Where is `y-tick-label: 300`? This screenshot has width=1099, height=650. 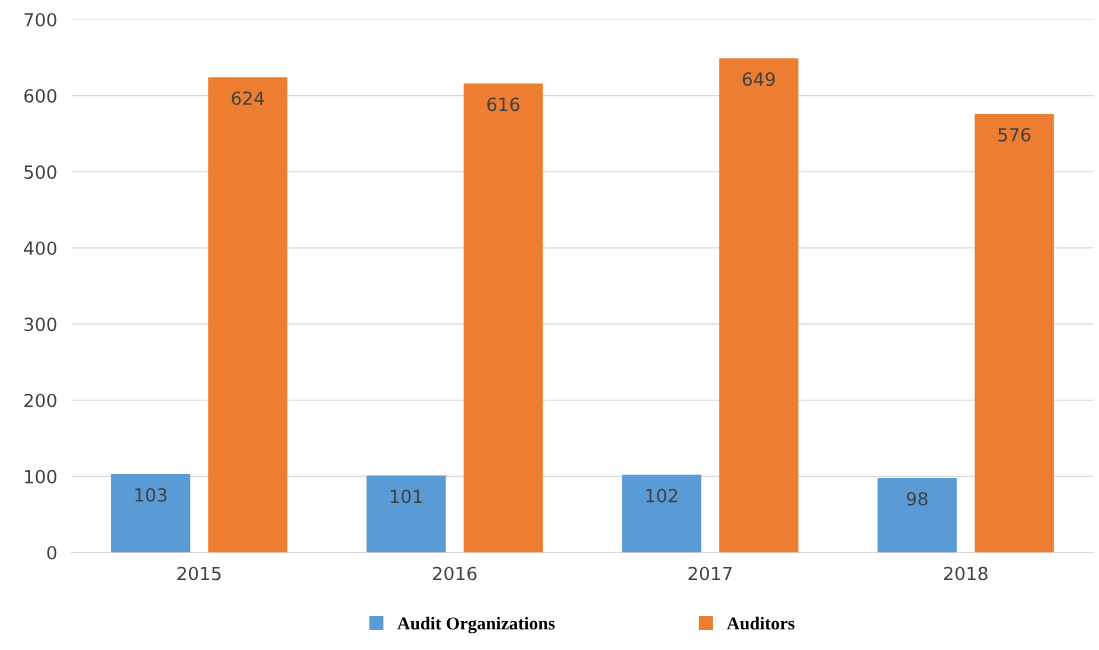
y-tick-label: 300 is located at coordinates (40, 324).